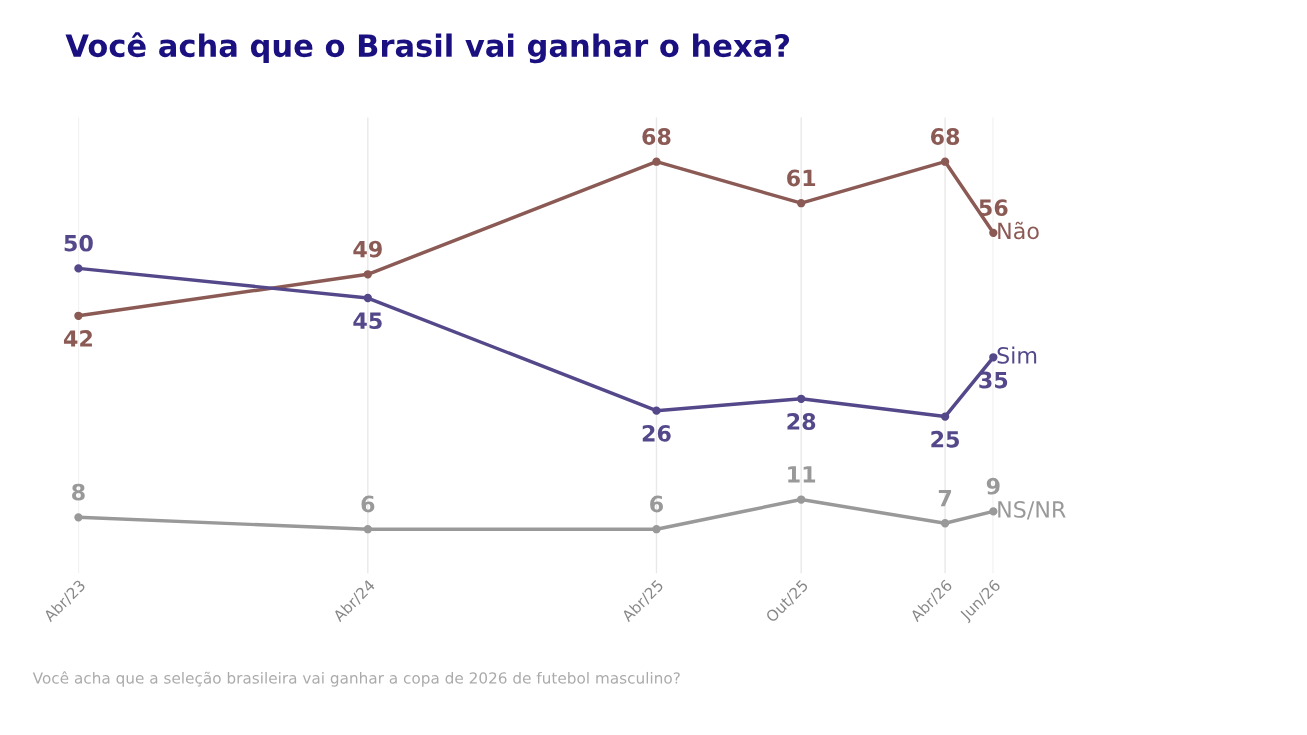 The height and width of the screenshot is (735, 1307). What do you see at coordinates (1018, 230) in the screenshot?
I see `series-label: Não` at bounding box center [1018, 230].